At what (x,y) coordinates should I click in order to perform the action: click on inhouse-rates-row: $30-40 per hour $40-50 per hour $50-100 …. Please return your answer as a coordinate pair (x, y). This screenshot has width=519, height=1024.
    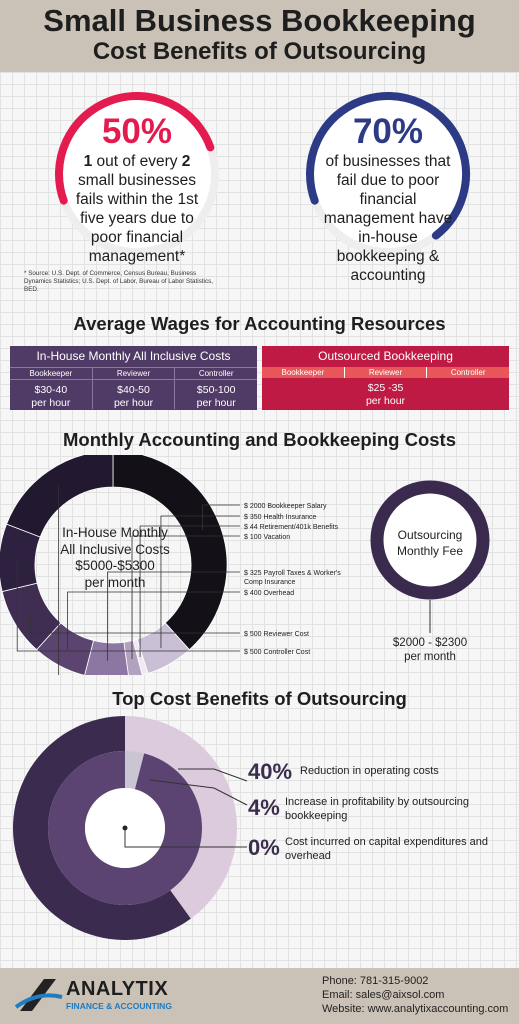
    Looking at the image, I should click on (133, 394).